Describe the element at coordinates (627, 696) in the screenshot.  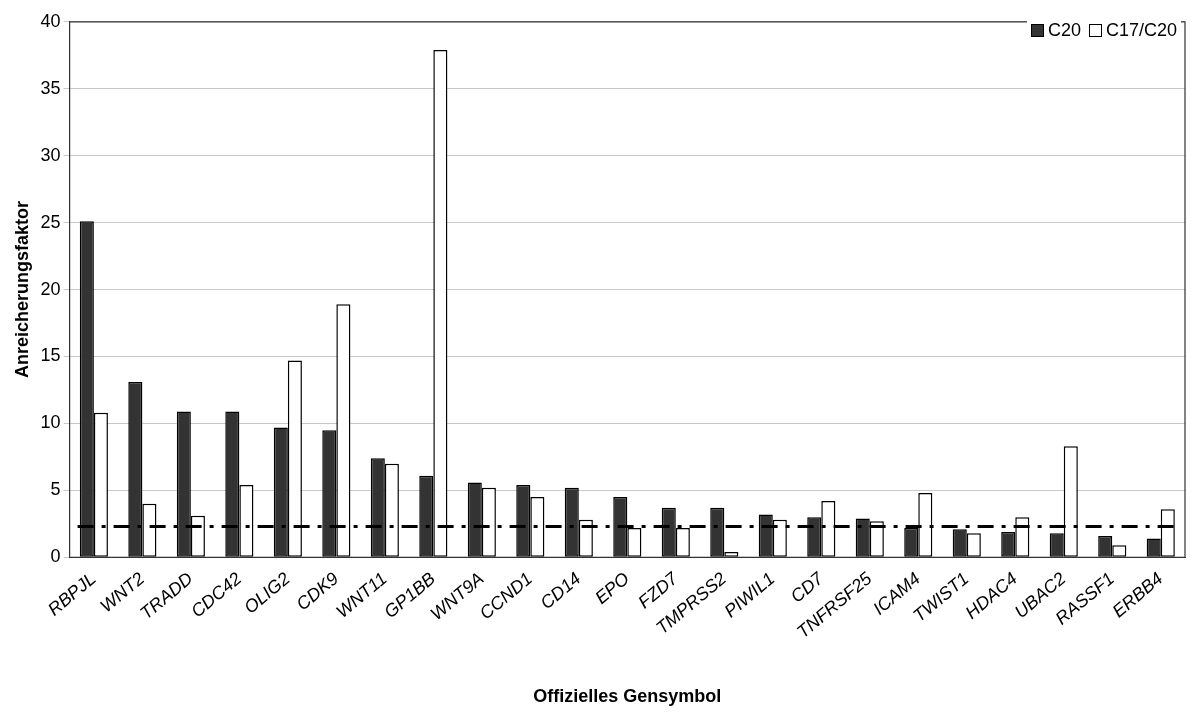
I see `x-axis-title: Offizielles Gensymbol` at that location.